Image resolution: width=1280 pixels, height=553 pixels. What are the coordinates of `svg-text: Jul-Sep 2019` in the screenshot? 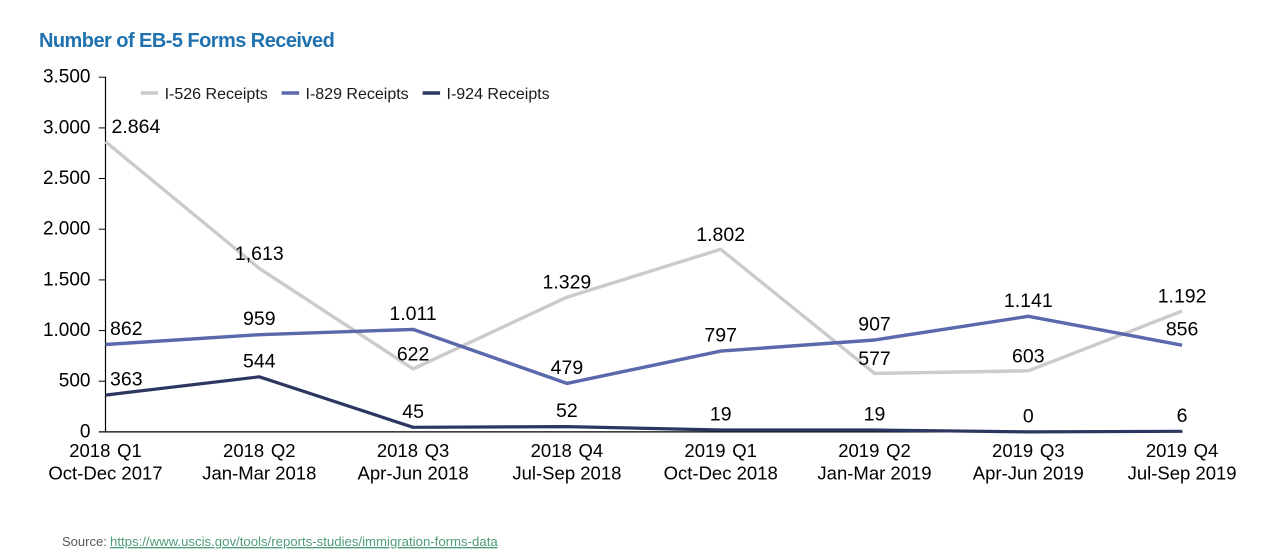 It's located at (1182, 472).